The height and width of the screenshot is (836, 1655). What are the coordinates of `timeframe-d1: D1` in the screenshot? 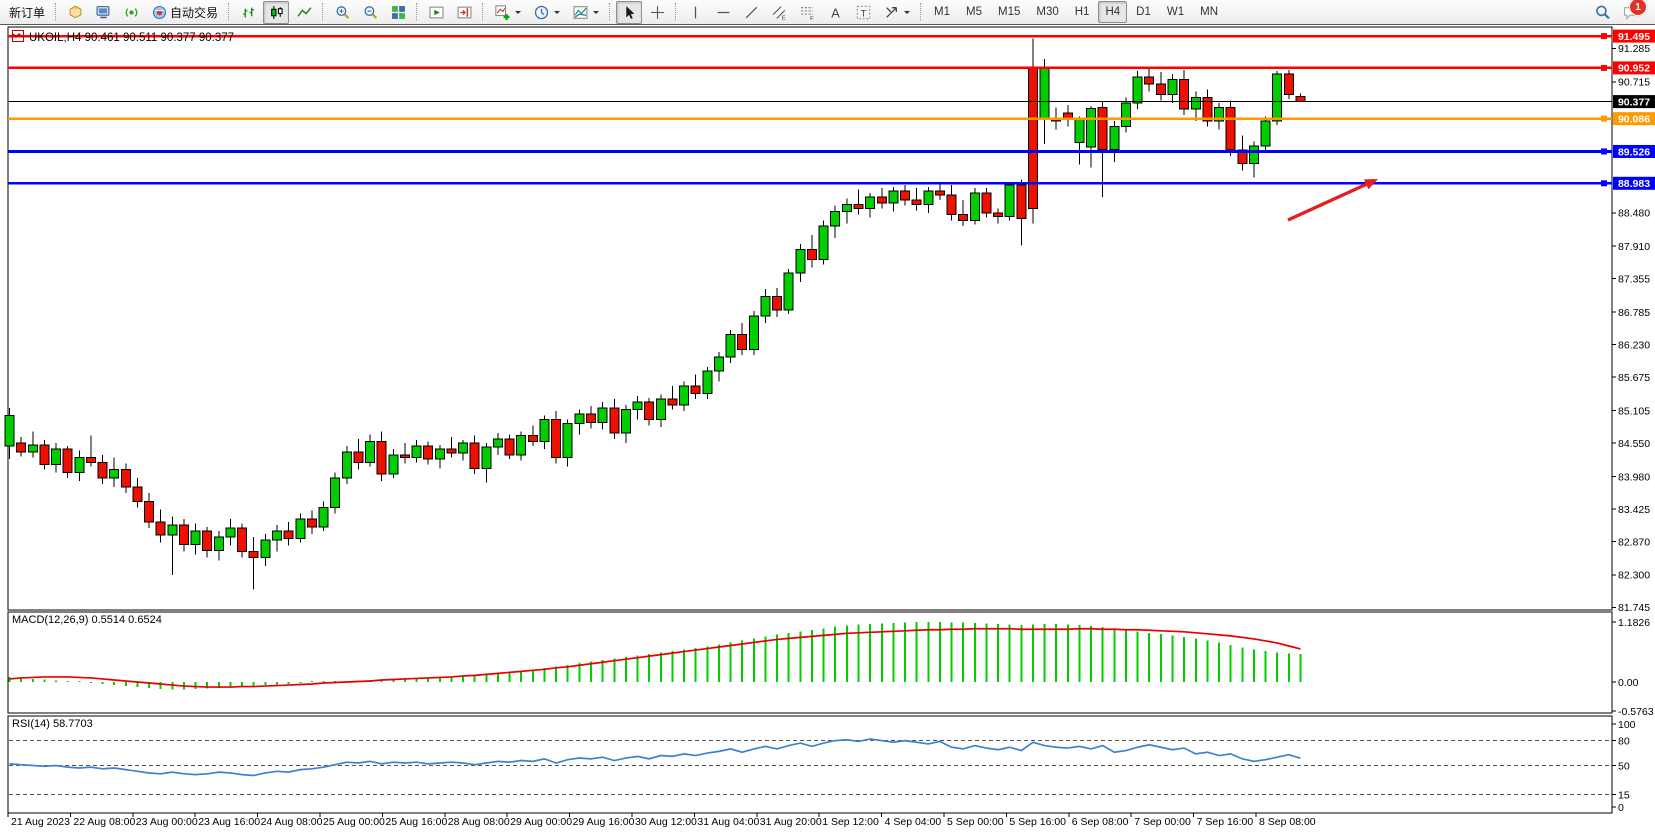 It's located at (1143, 12).